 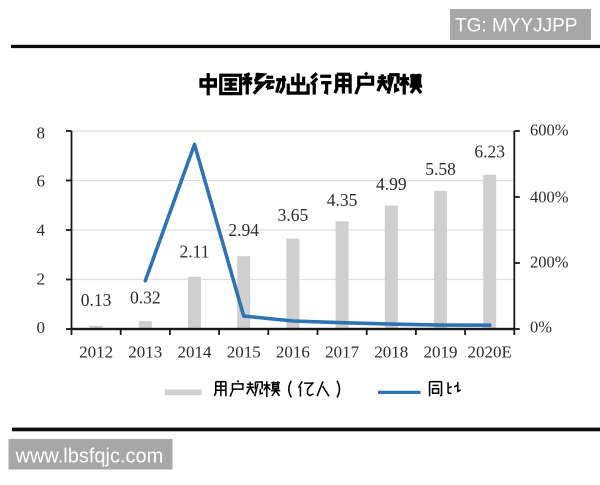 I want to click on svg-text: TG: MYYJJPP, so click(x=516, y=26).